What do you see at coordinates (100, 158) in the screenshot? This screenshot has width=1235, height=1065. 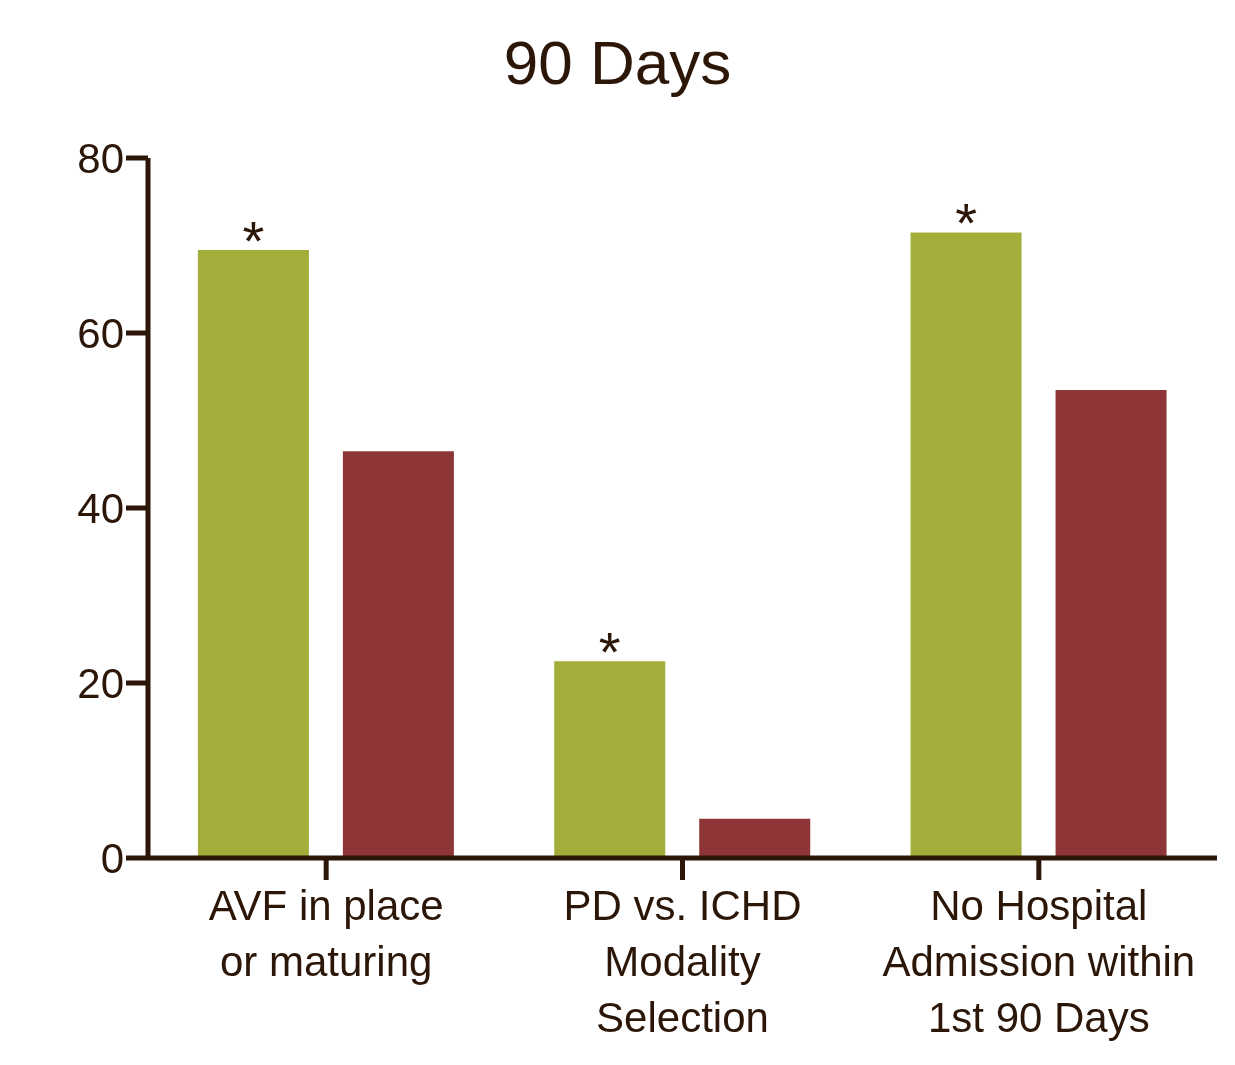 I see `y-tick-label: 80` at bounding box center [100, 158].